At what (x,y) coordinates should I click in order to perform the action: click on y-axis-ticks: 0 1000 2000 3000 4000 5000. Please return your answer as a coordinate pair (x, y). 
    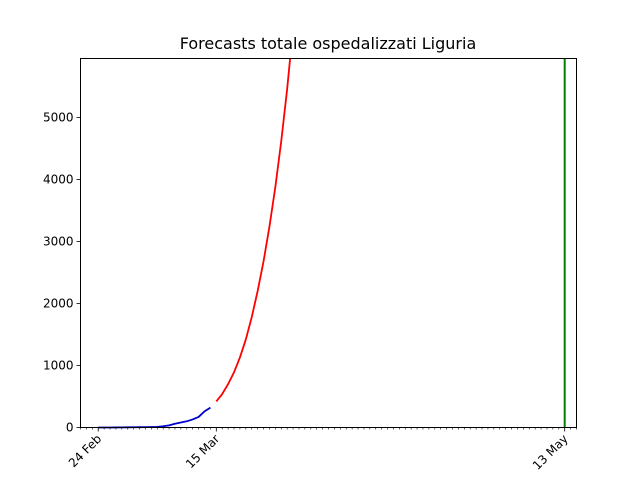
    Looking at the image, I should click on (62, 272).